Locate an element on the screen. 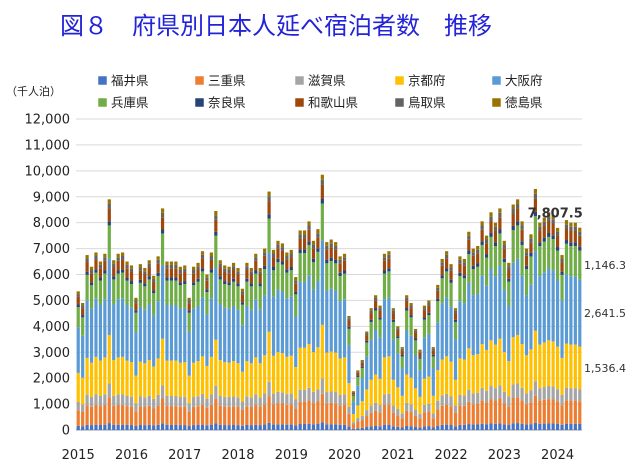 The image size is (635, 473). legend-label-2: 三重県 is located at coordinates (227, 80).